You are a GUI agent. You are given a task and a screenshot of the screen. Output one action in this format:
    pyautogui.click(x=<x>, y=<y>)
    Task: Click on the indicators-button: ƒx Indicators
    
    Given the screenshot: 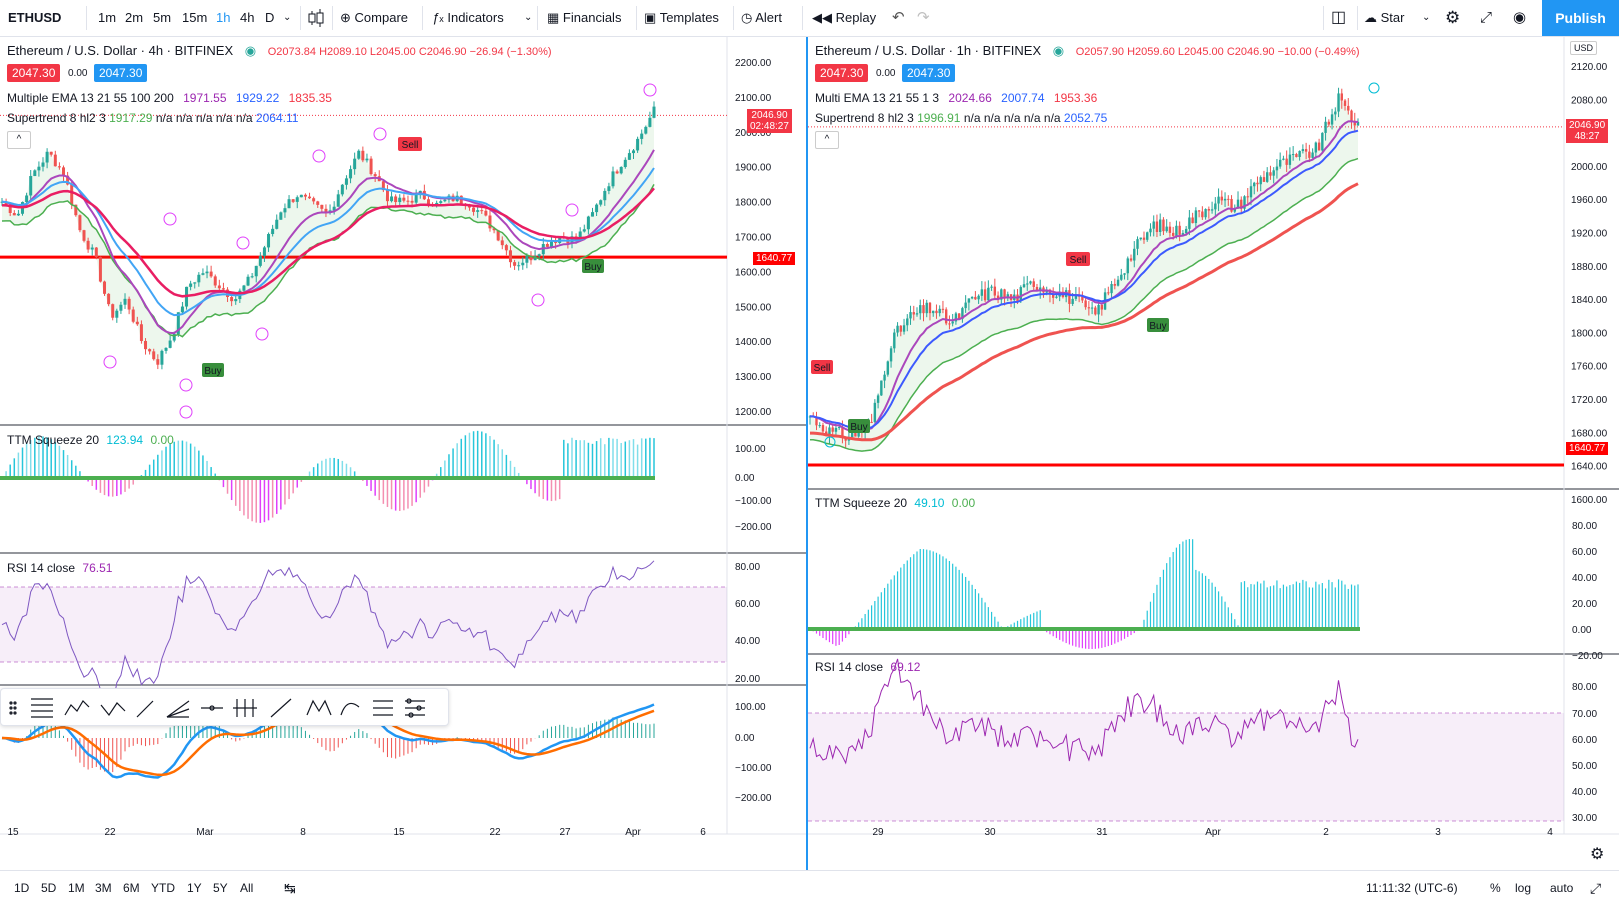 What is the action you would take?
    pyautogui.click(x=468, y=17)
    